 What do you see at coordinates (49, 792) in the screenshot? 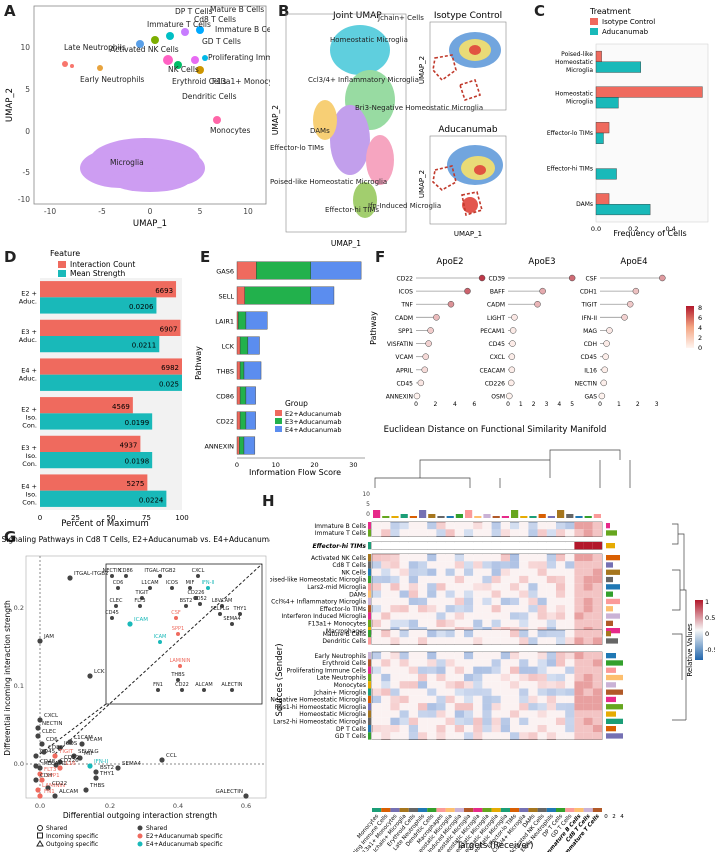
I see `g-point-label: FN1` at bounding box center [49, 792].